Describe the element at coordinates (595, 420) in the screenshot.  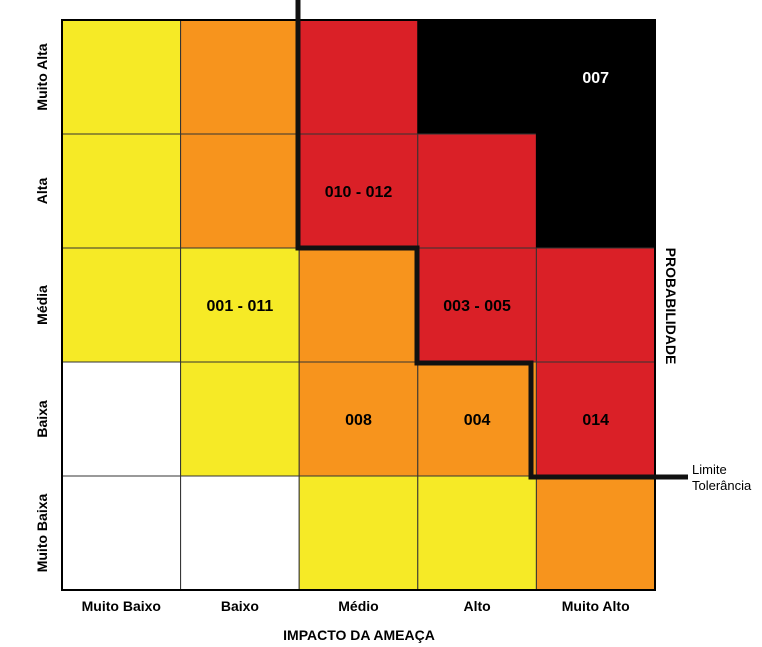
I see `risk-id-label: 014` at that location.